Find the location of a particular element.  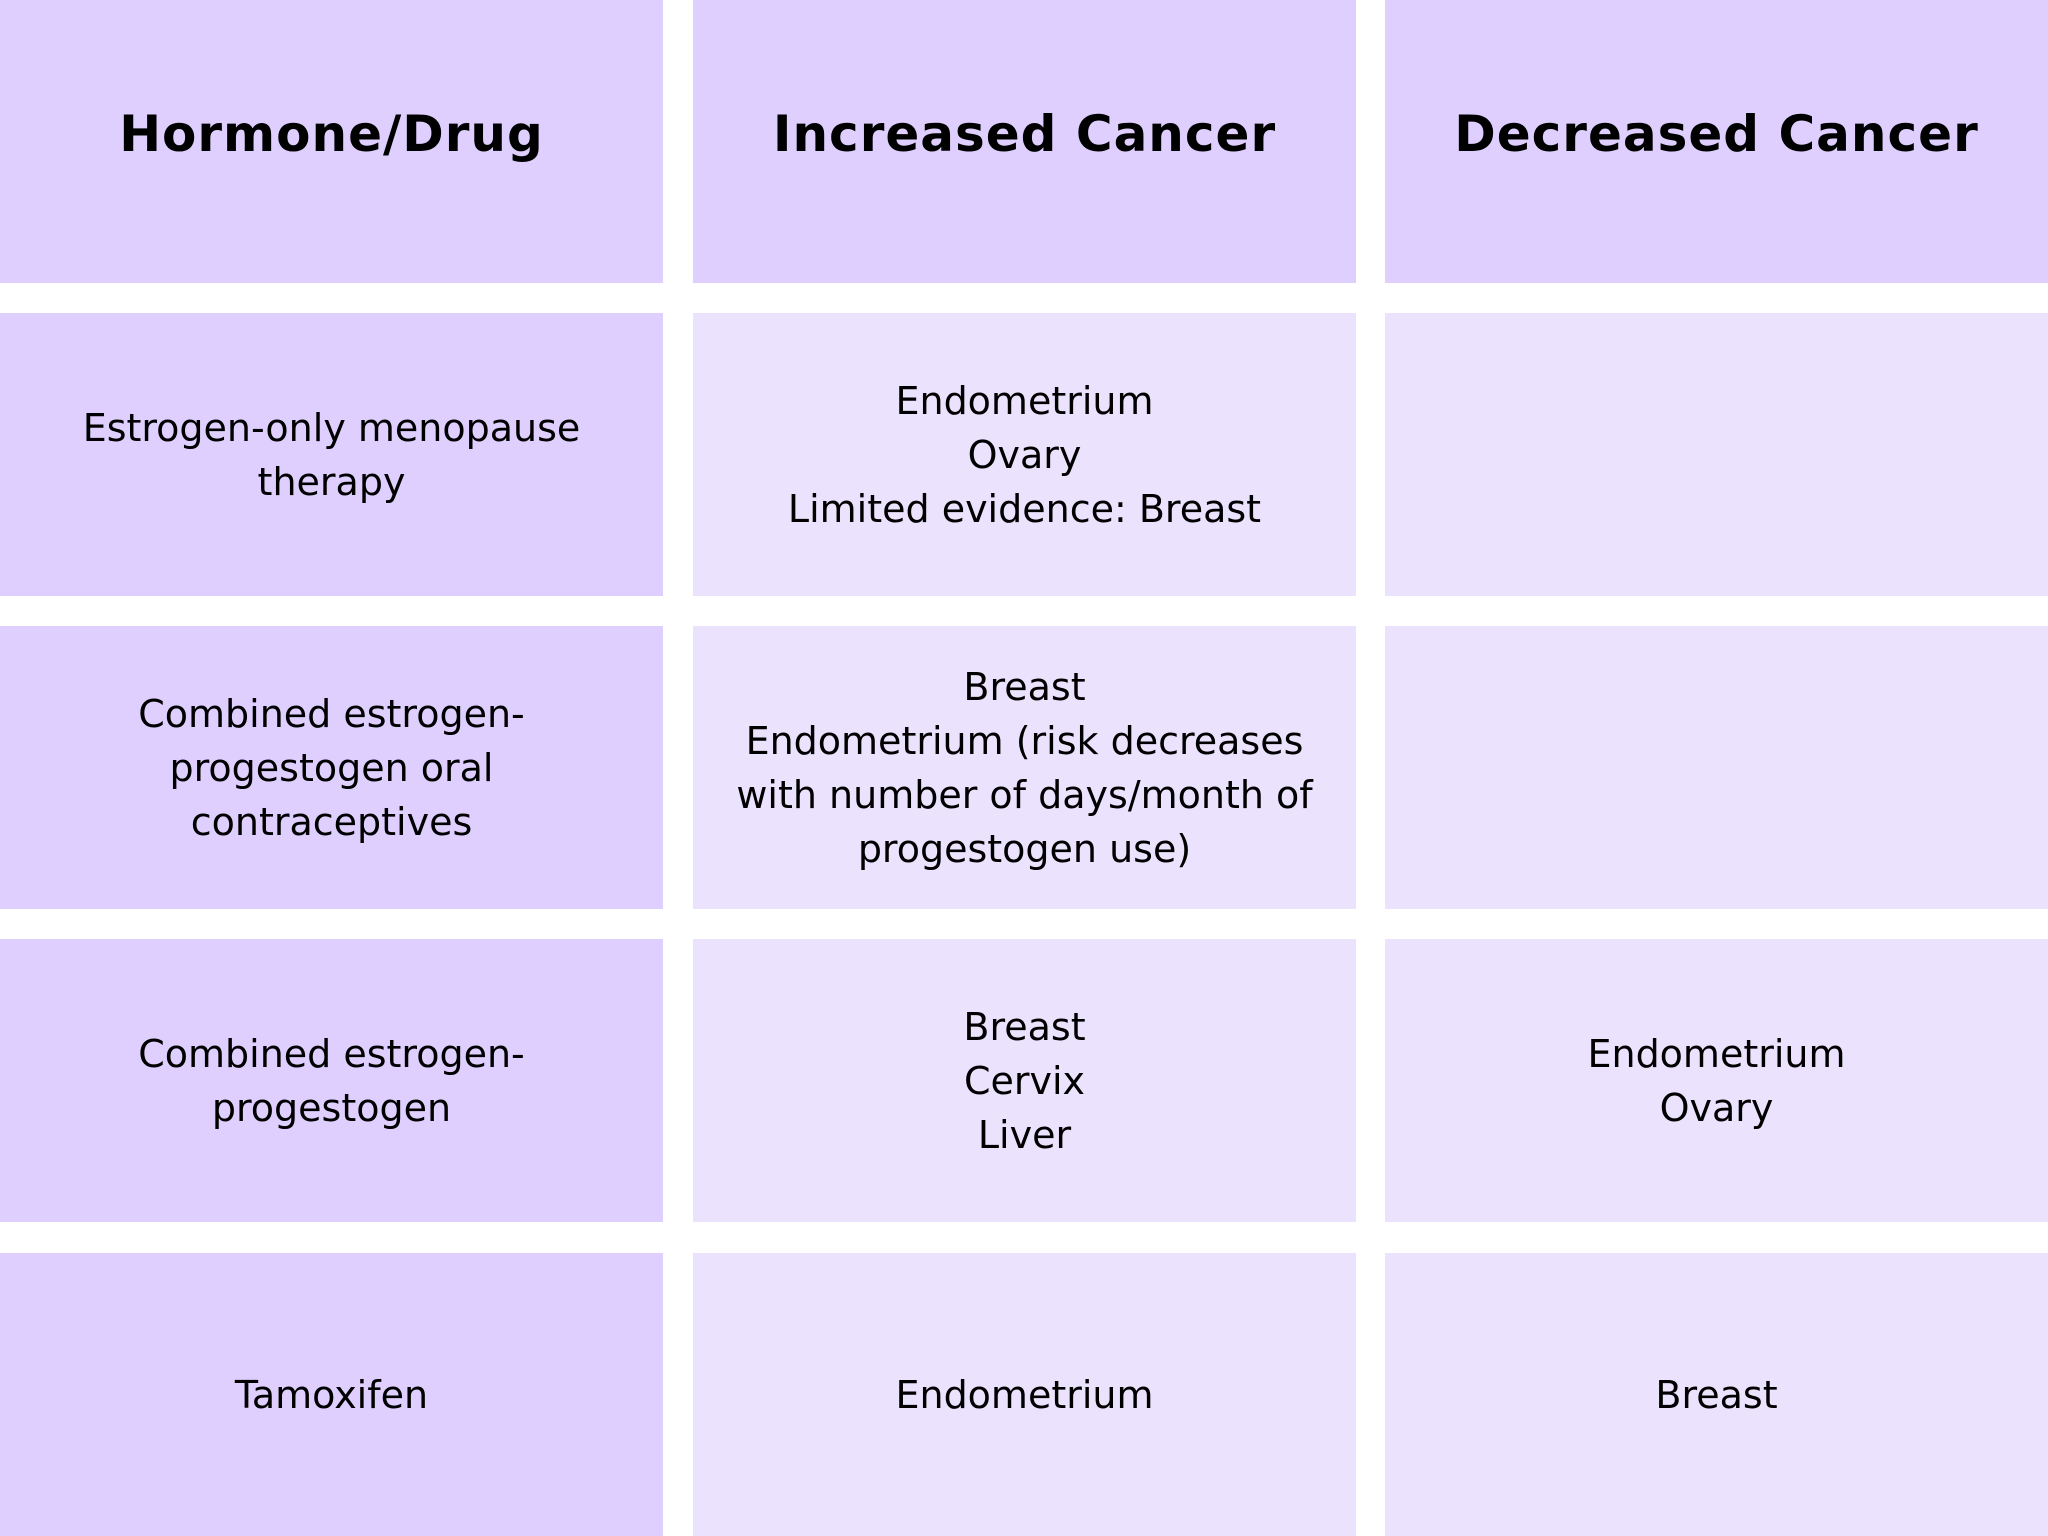

header-increased-cancer-label: Increased Cancer is located at coordinates (1024, 133).